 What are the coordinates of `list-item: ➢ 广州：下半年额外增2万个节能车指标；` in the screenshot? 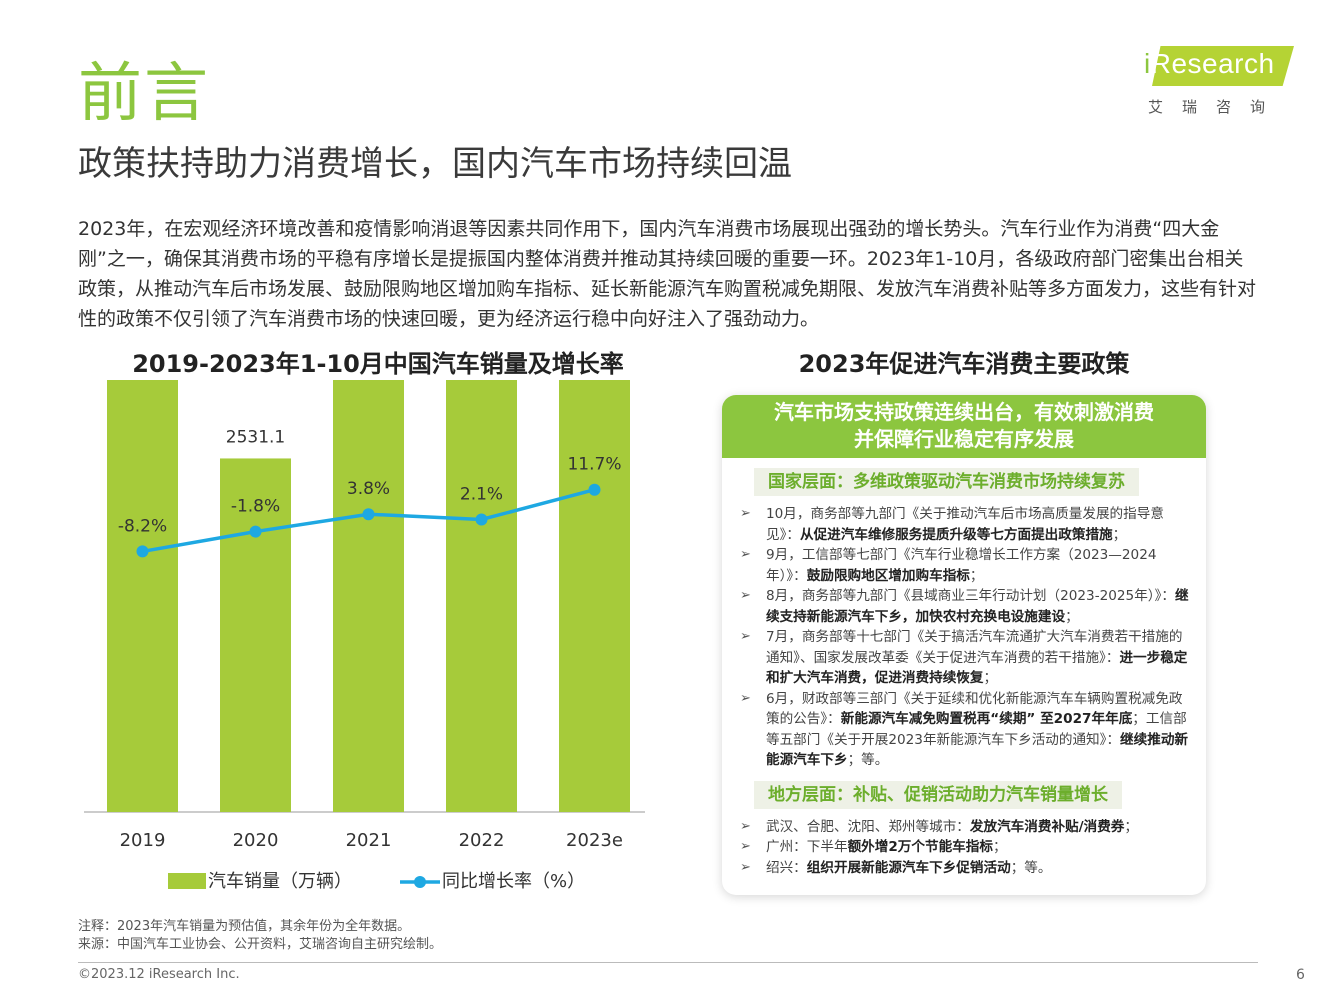 It's located at (965, 847).